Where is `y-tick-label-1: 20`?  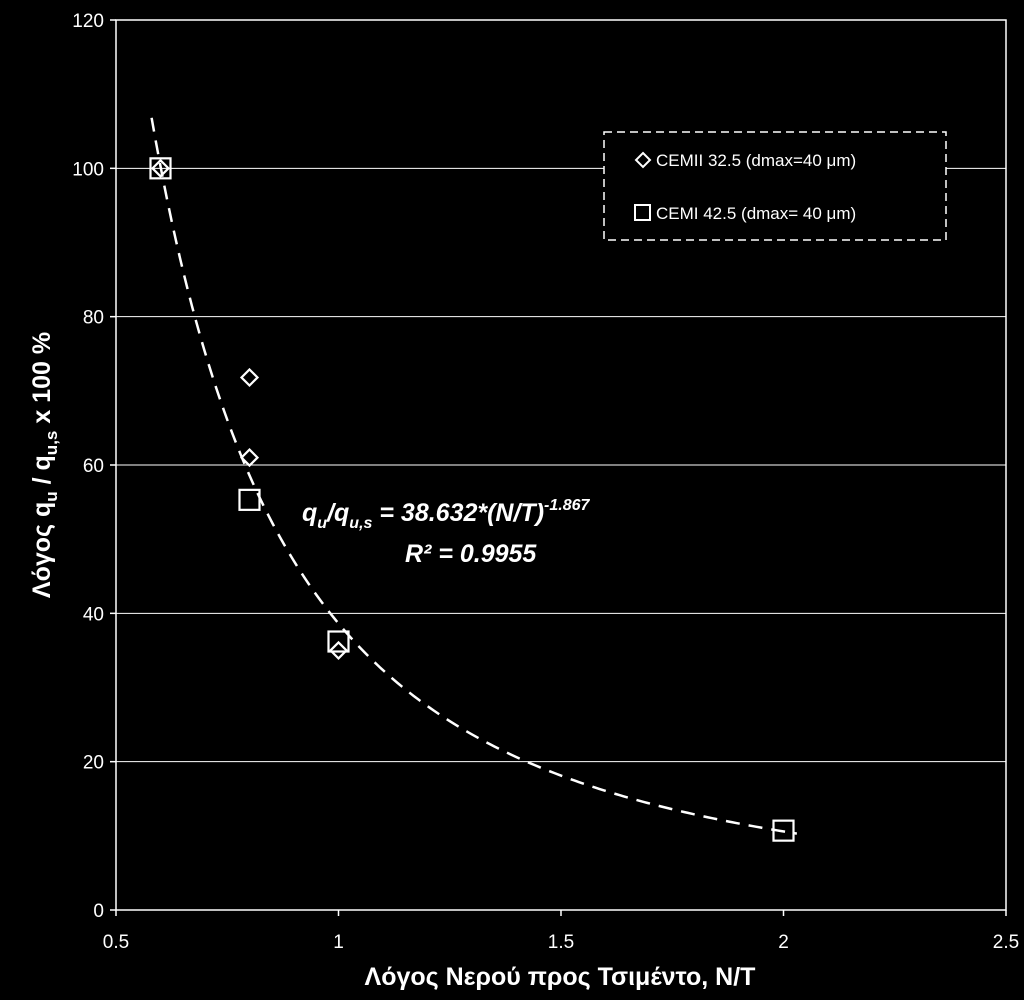 y-tick-label-1: 20 is located at coordinates (93, 763).